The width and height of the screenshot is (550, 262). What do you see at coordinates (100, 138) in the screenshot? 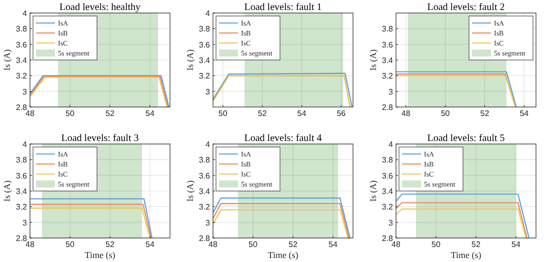
I see `chart-title: Load levels: fault 3` at bounding box center [100, 138].